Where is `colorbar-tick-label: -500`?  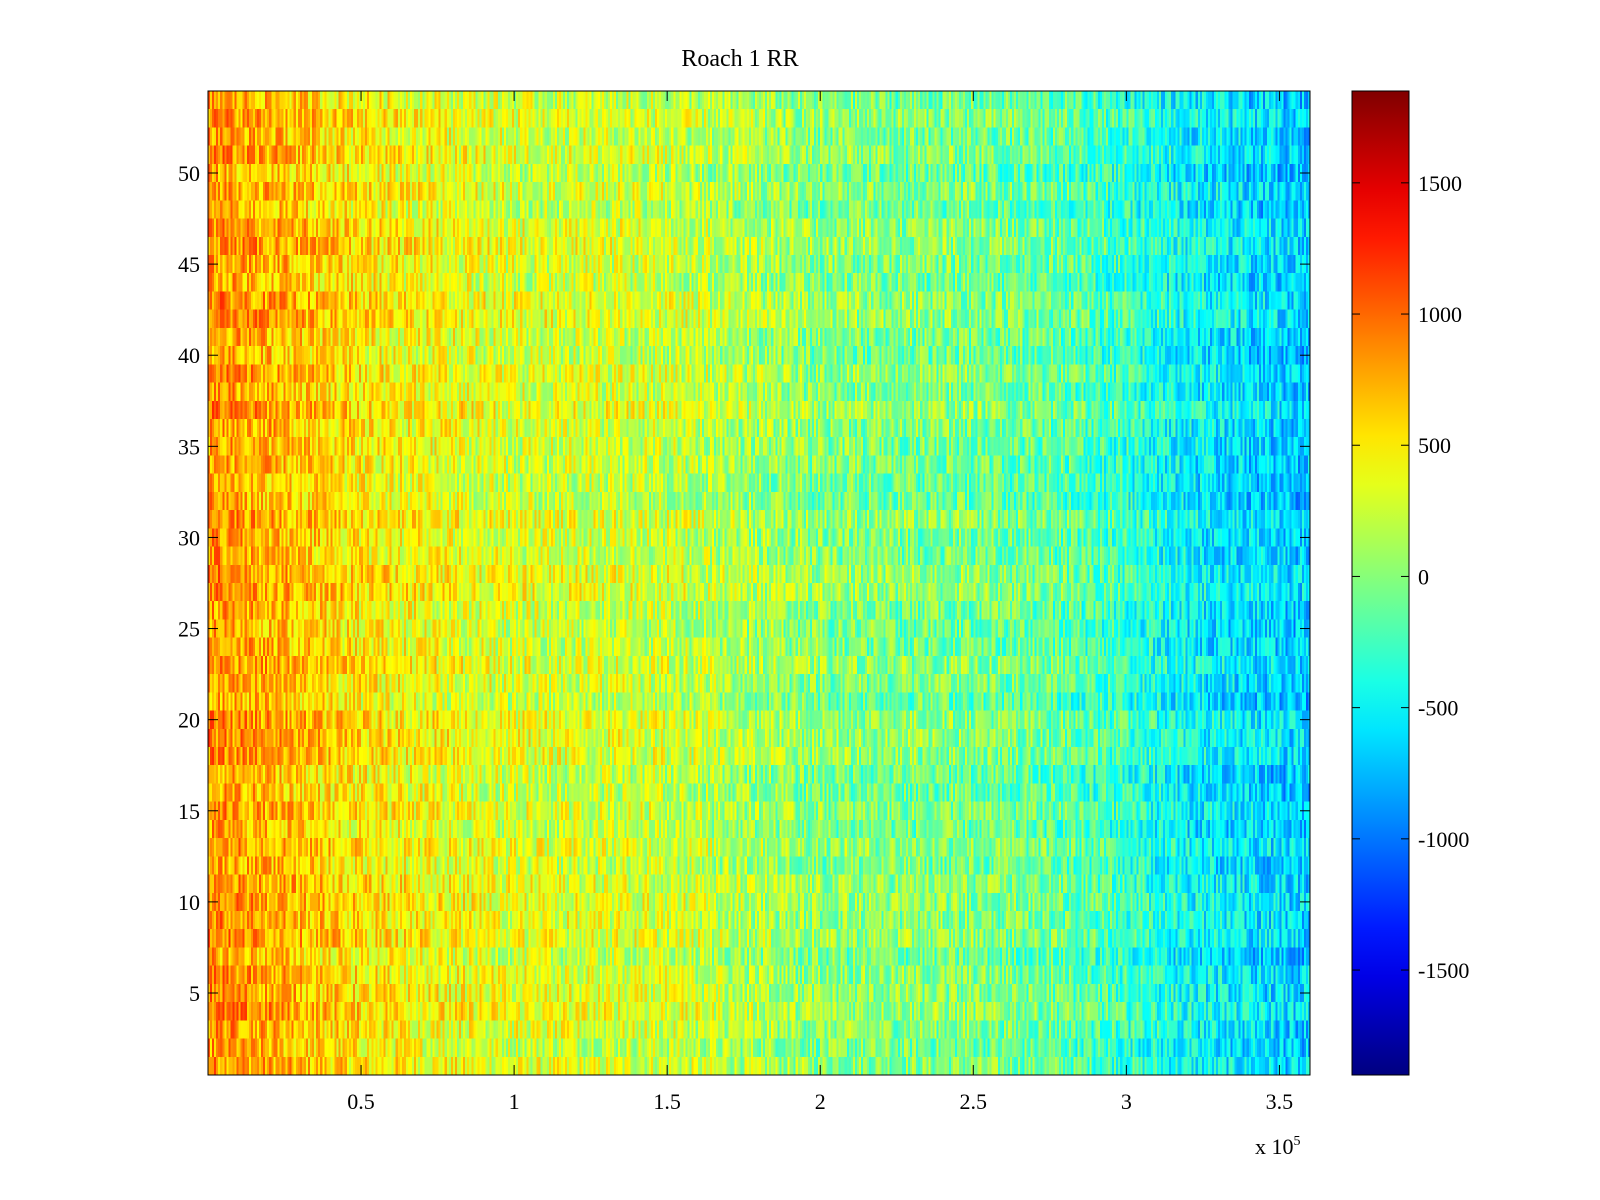 colorbar-tick-label: -500 is located at coordinates (1438, 708).